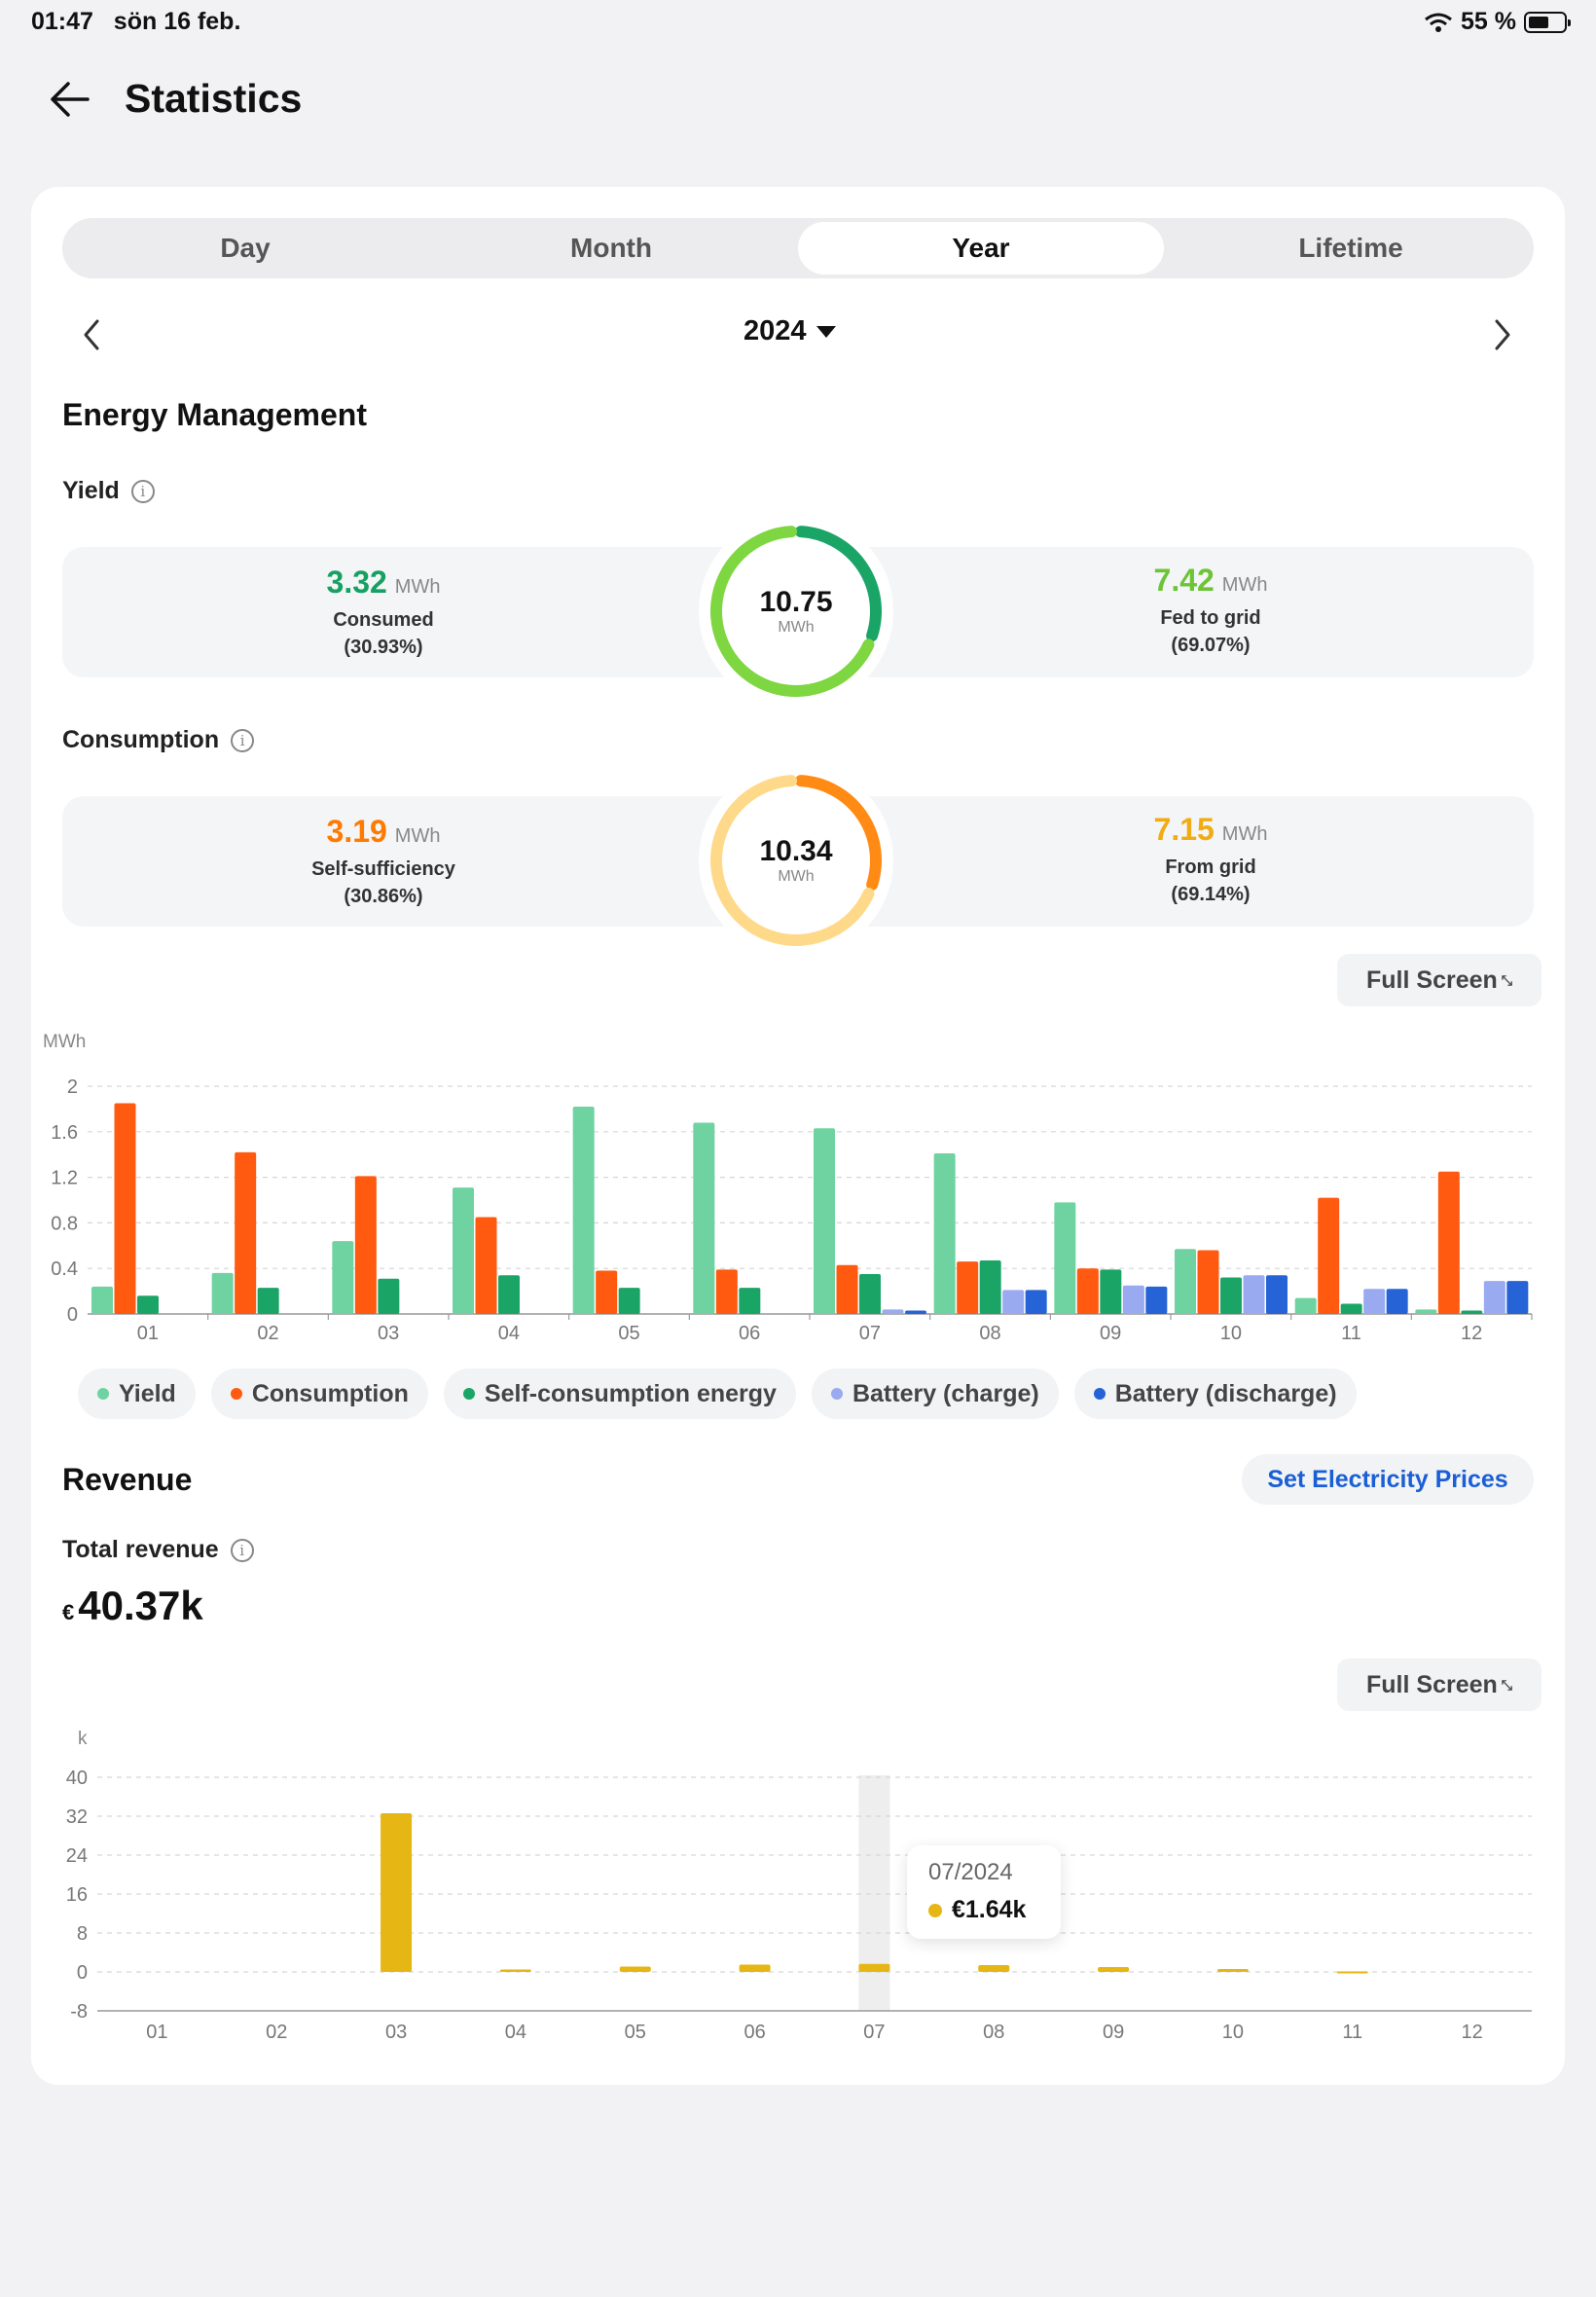  I want to click on revenue-x-tick: 12, so click(1471, 2032).